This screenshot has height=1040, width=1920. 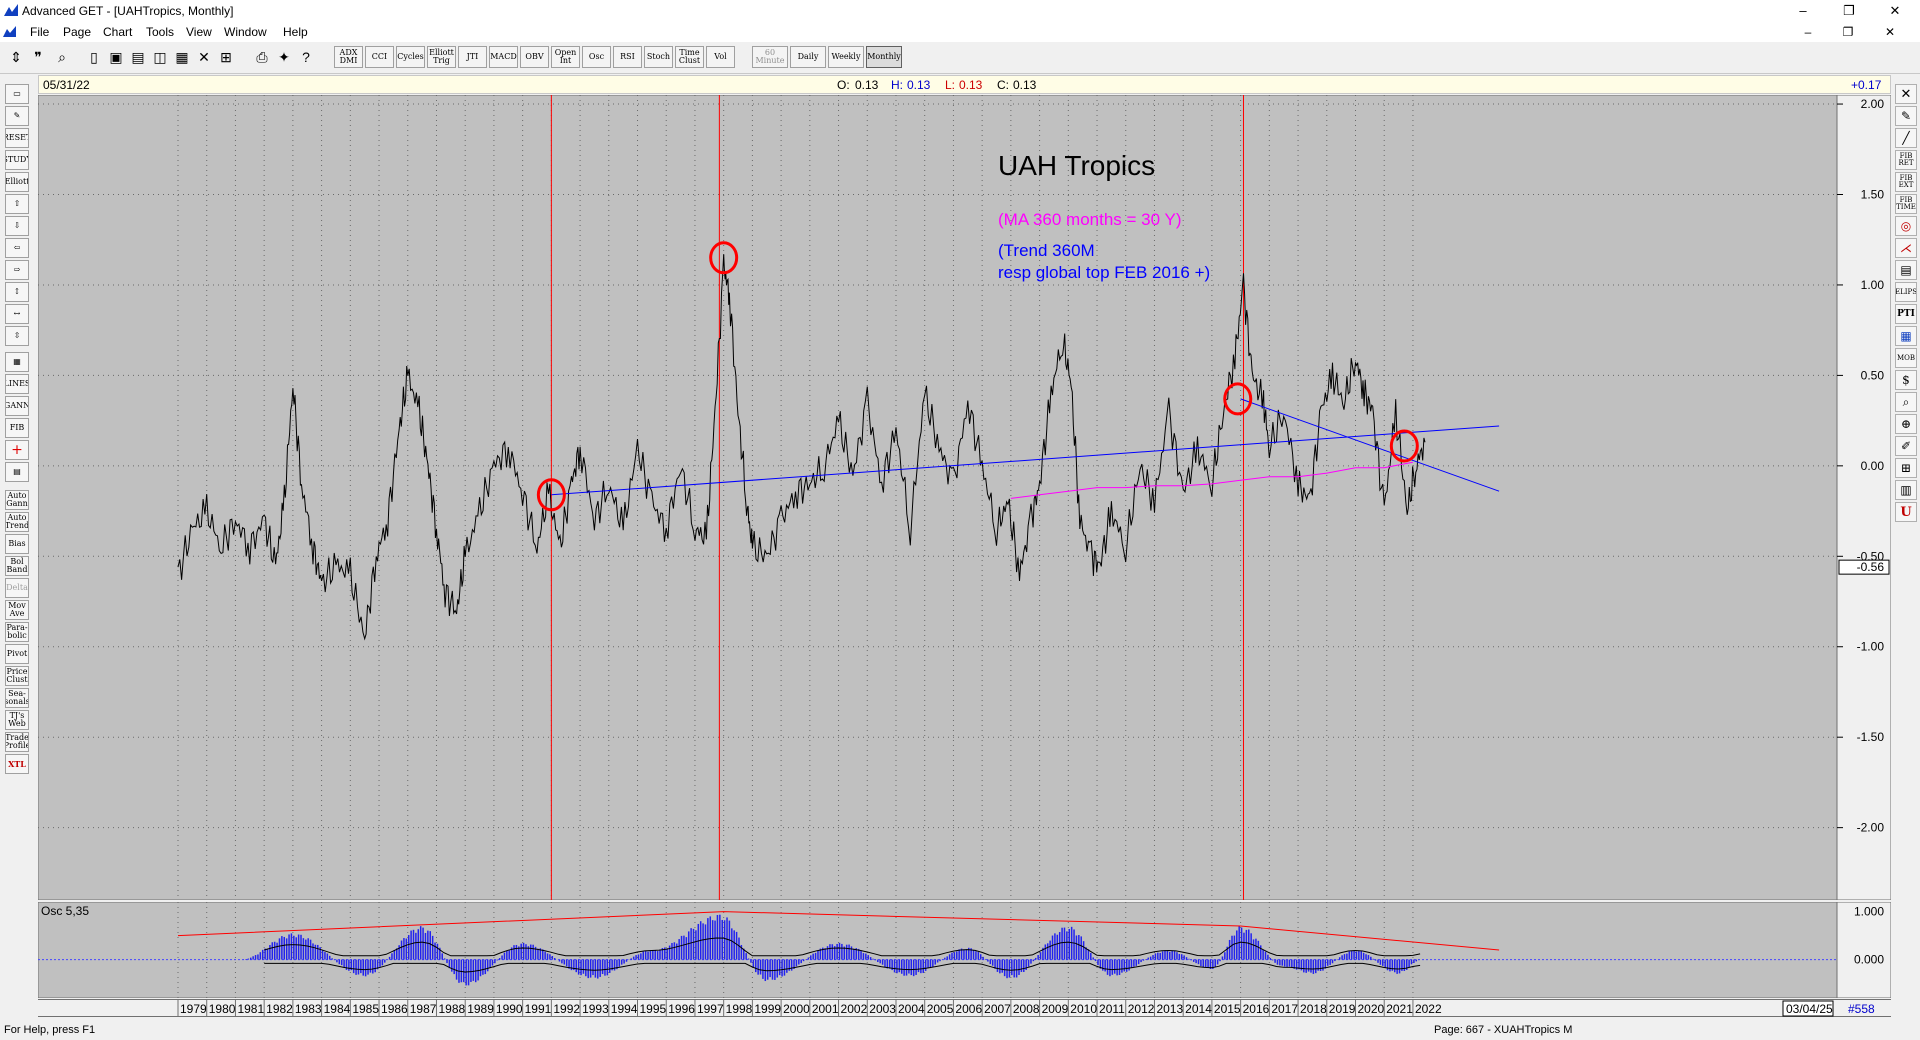 What do you see at coordinates (245, 32) in the screenshot?
I see `menu-window: Window` at bounding box center [245, 32].